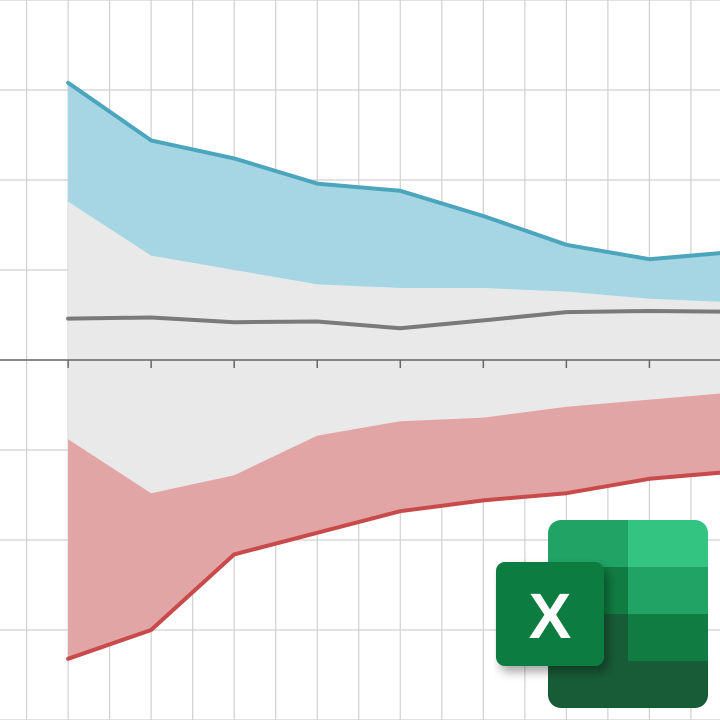 The height and width of the screenshot is (720, 720). What do you see at coordinates (360, 363) in the screenshot?
I see `x-axis` at bounding box center [360, 363].